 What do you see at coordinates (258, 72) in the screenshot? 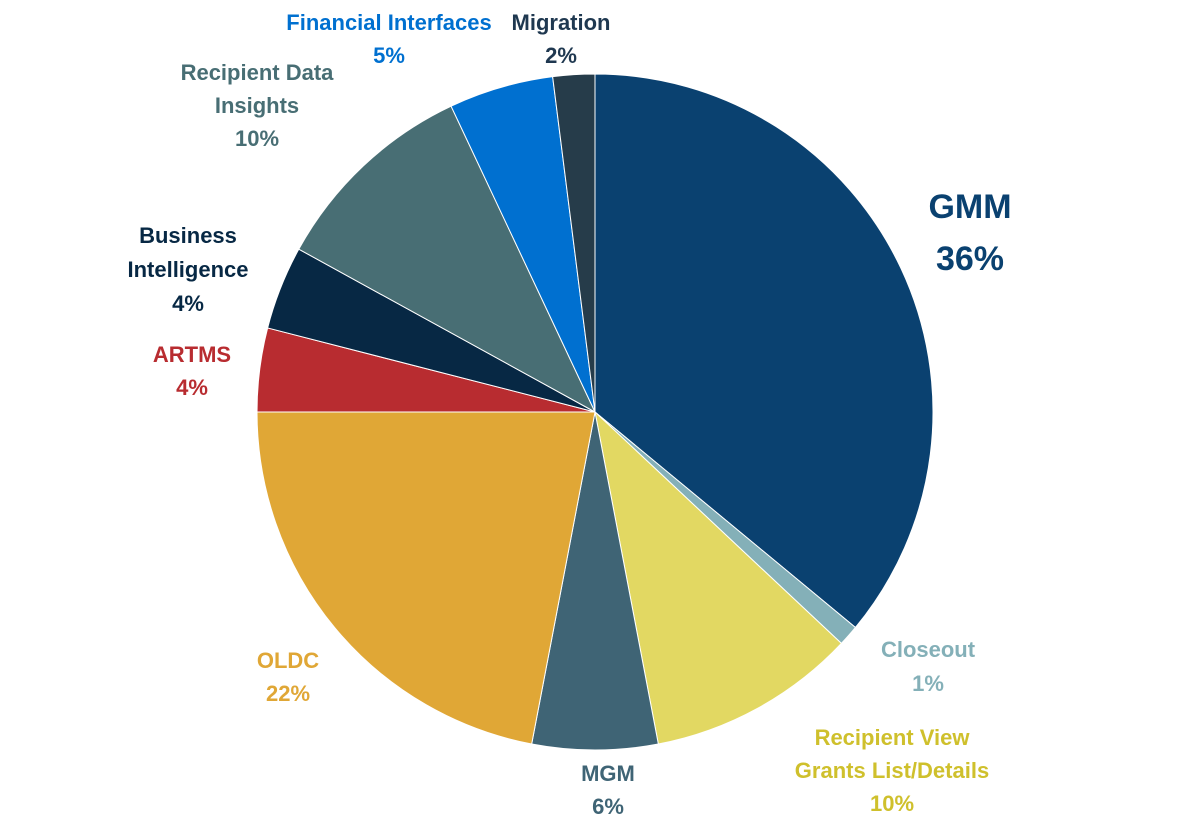
I see `data-label-name: Recipient Data` at bounding box center [258, 72].